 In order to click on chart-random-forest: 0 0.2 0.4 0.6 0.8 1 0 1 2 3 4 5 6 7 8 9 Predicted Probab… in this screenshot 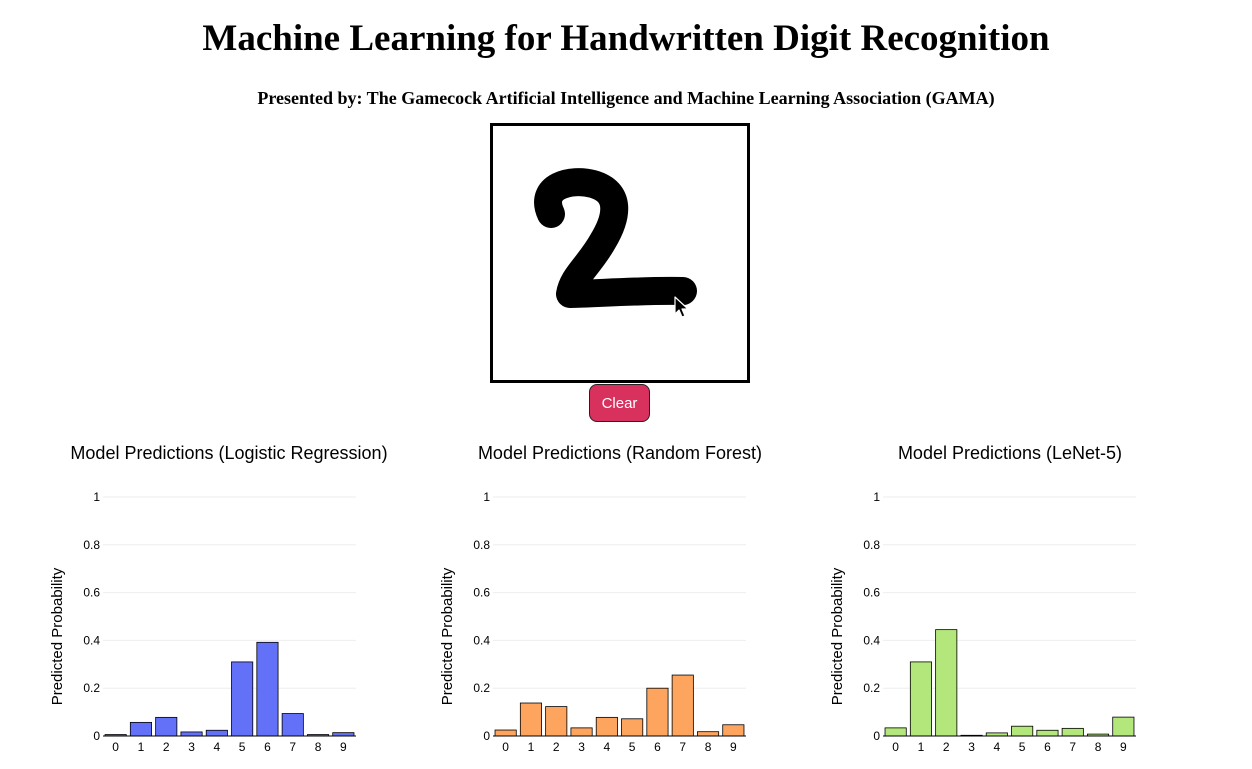, I will do `click(592, 622)`.